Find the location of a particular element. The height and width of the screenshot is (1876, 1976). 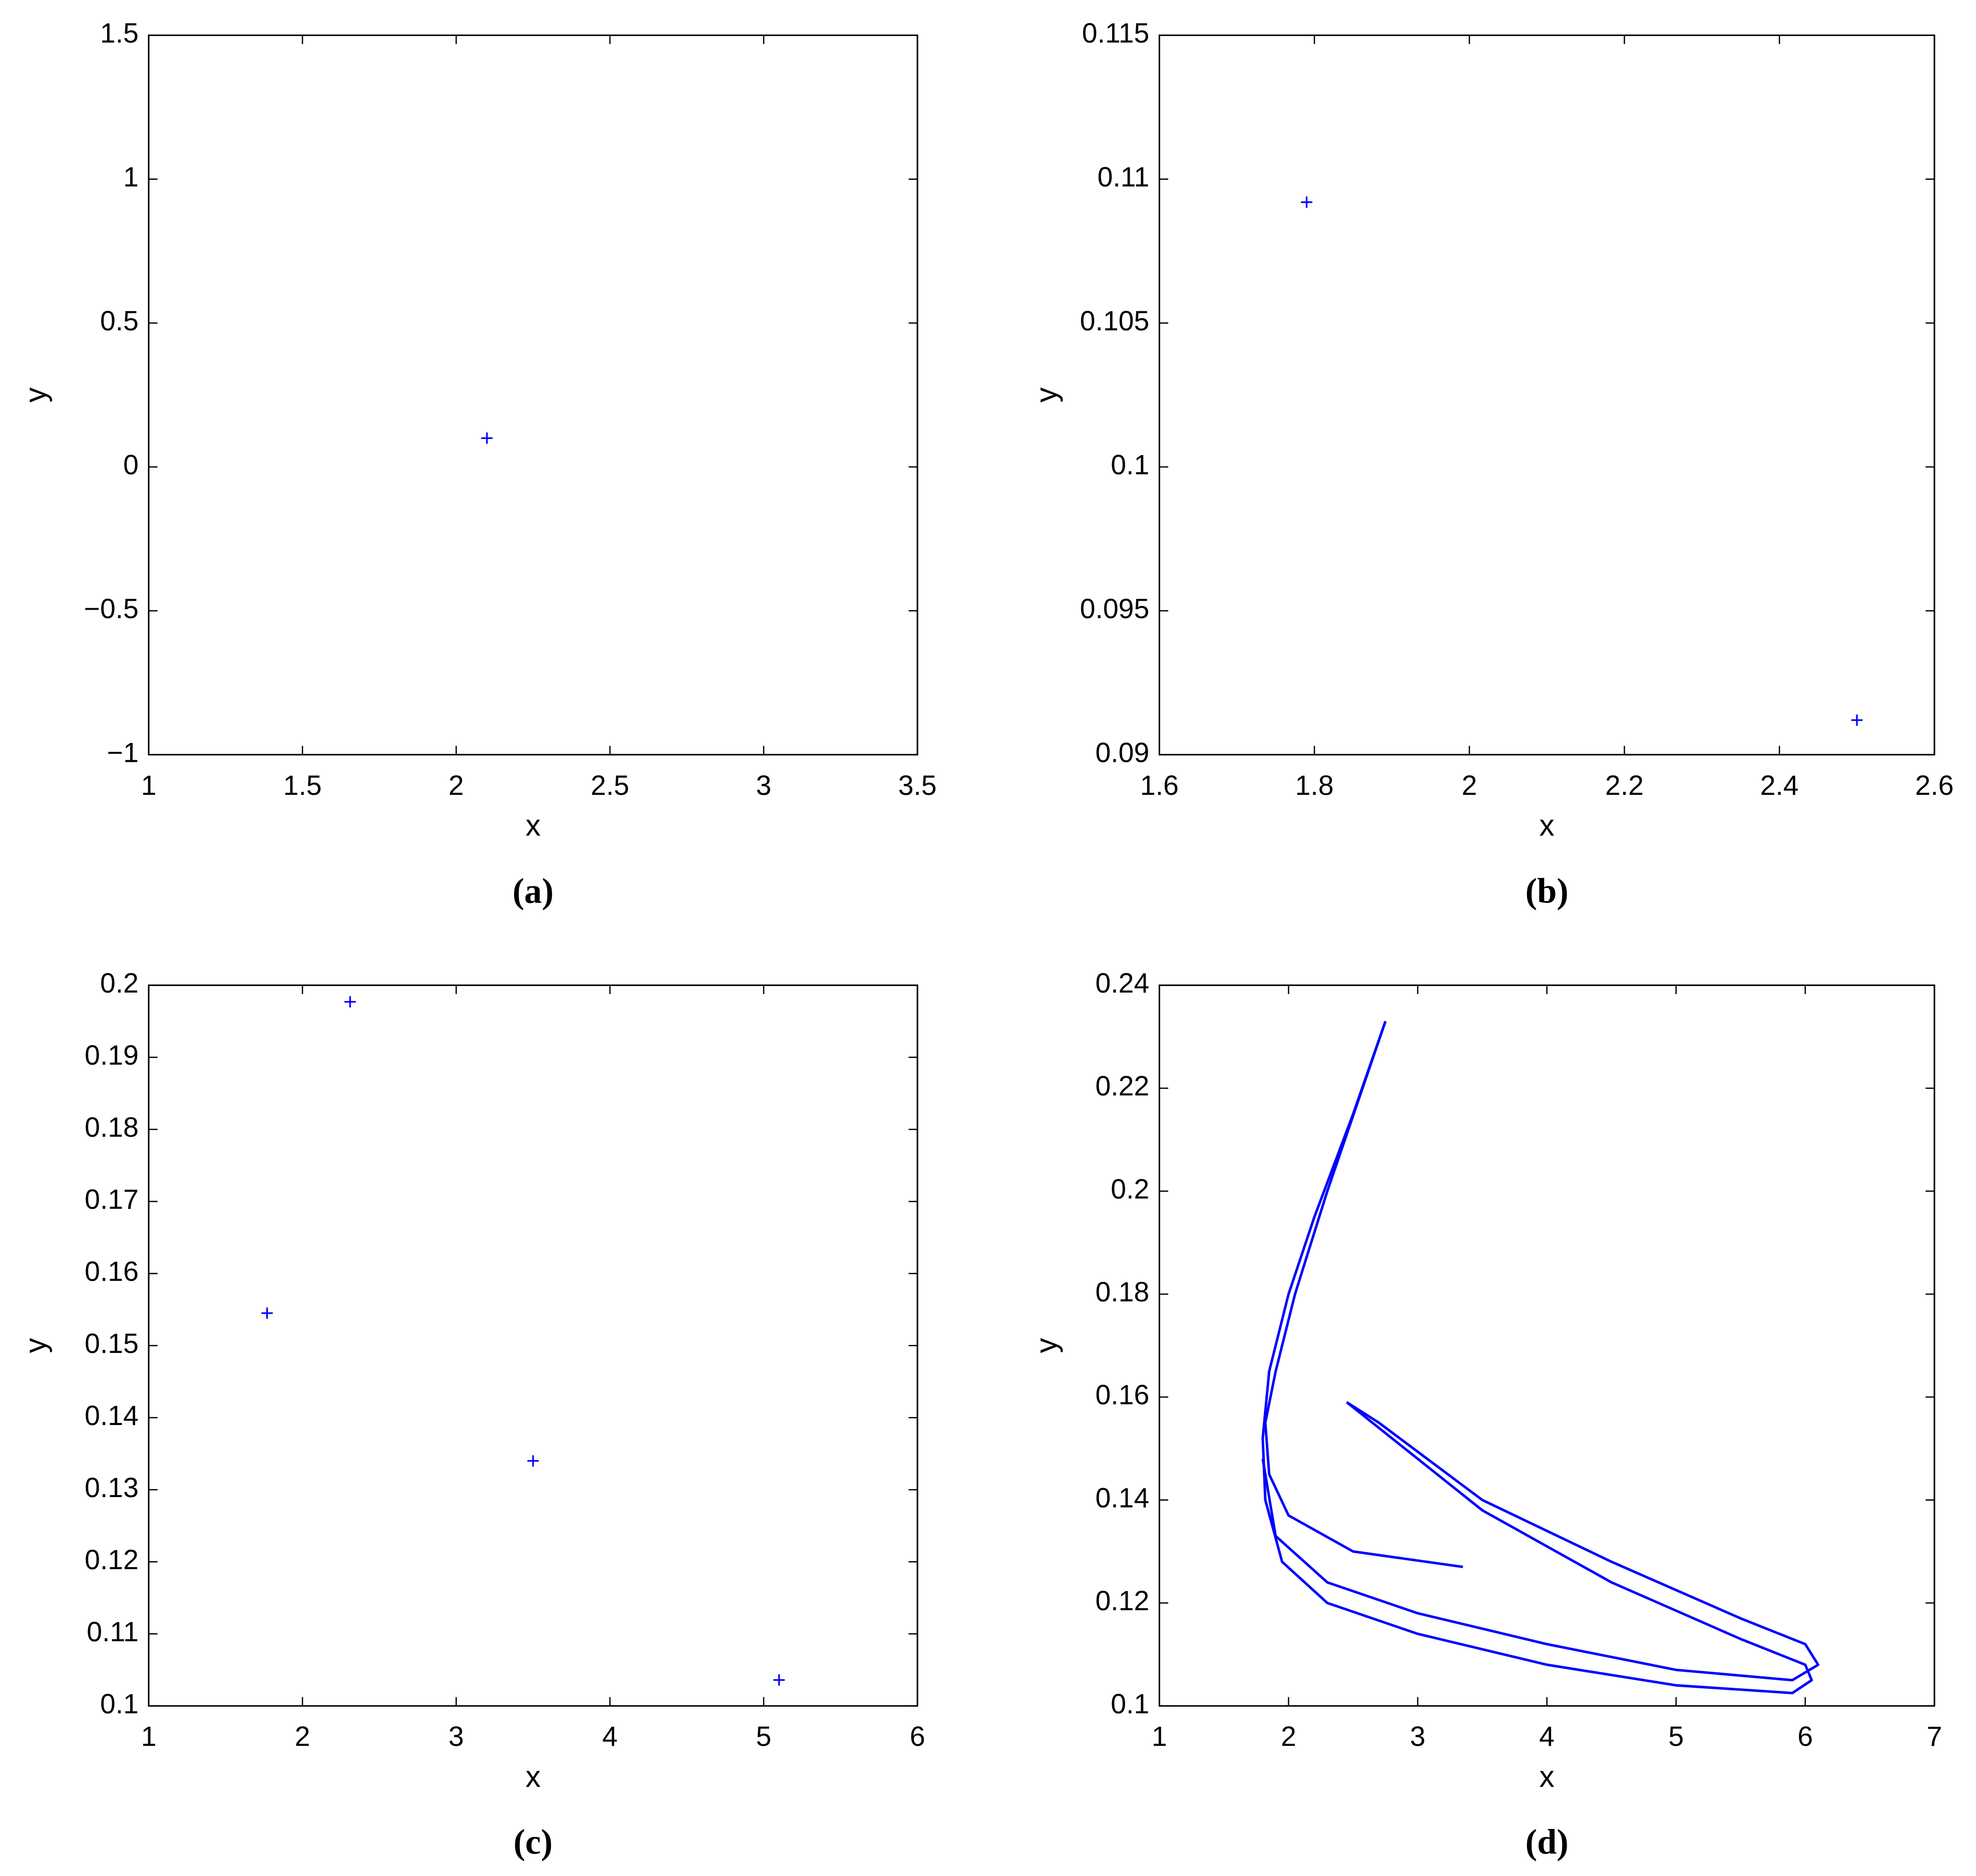

x-tick-label: 1.8 is located at coordinates (1314, 785).